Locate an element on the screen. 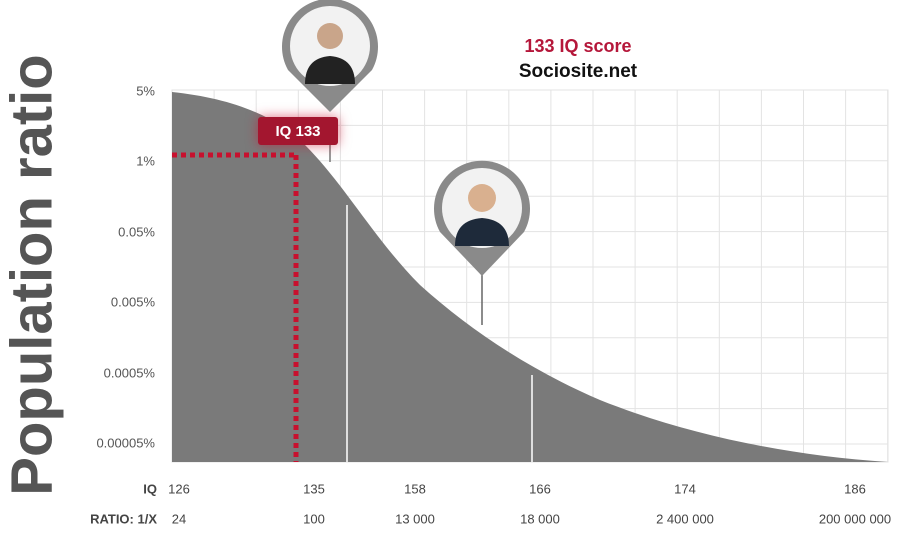 The width and height of the screenshot is (900, 542). title: 133 IQ score is located at coordinates (577, 46).